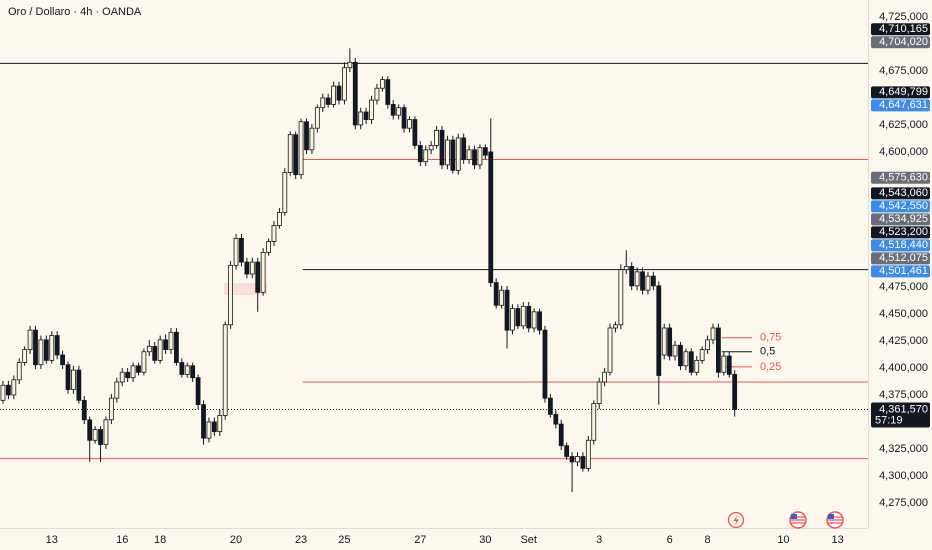 This screenshot has width=932, height=550. Describe the element at coordinates (770, 338) in the screenshot. I see `fib-label: 0,75` at that location.